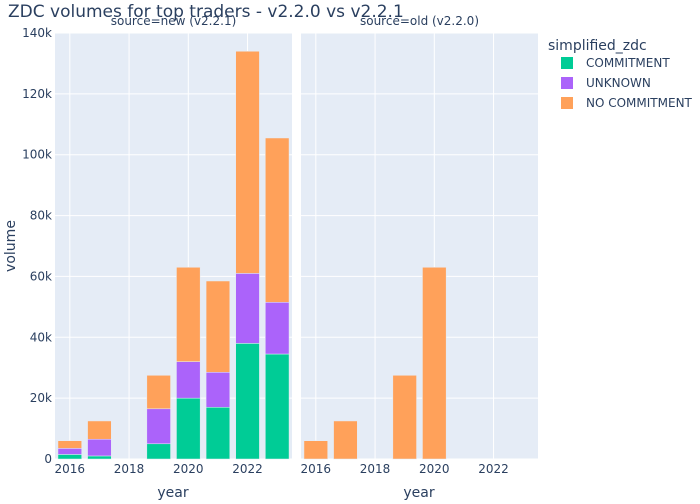  I want to click on legend-label: UNKNOWN, so click(618, 83).